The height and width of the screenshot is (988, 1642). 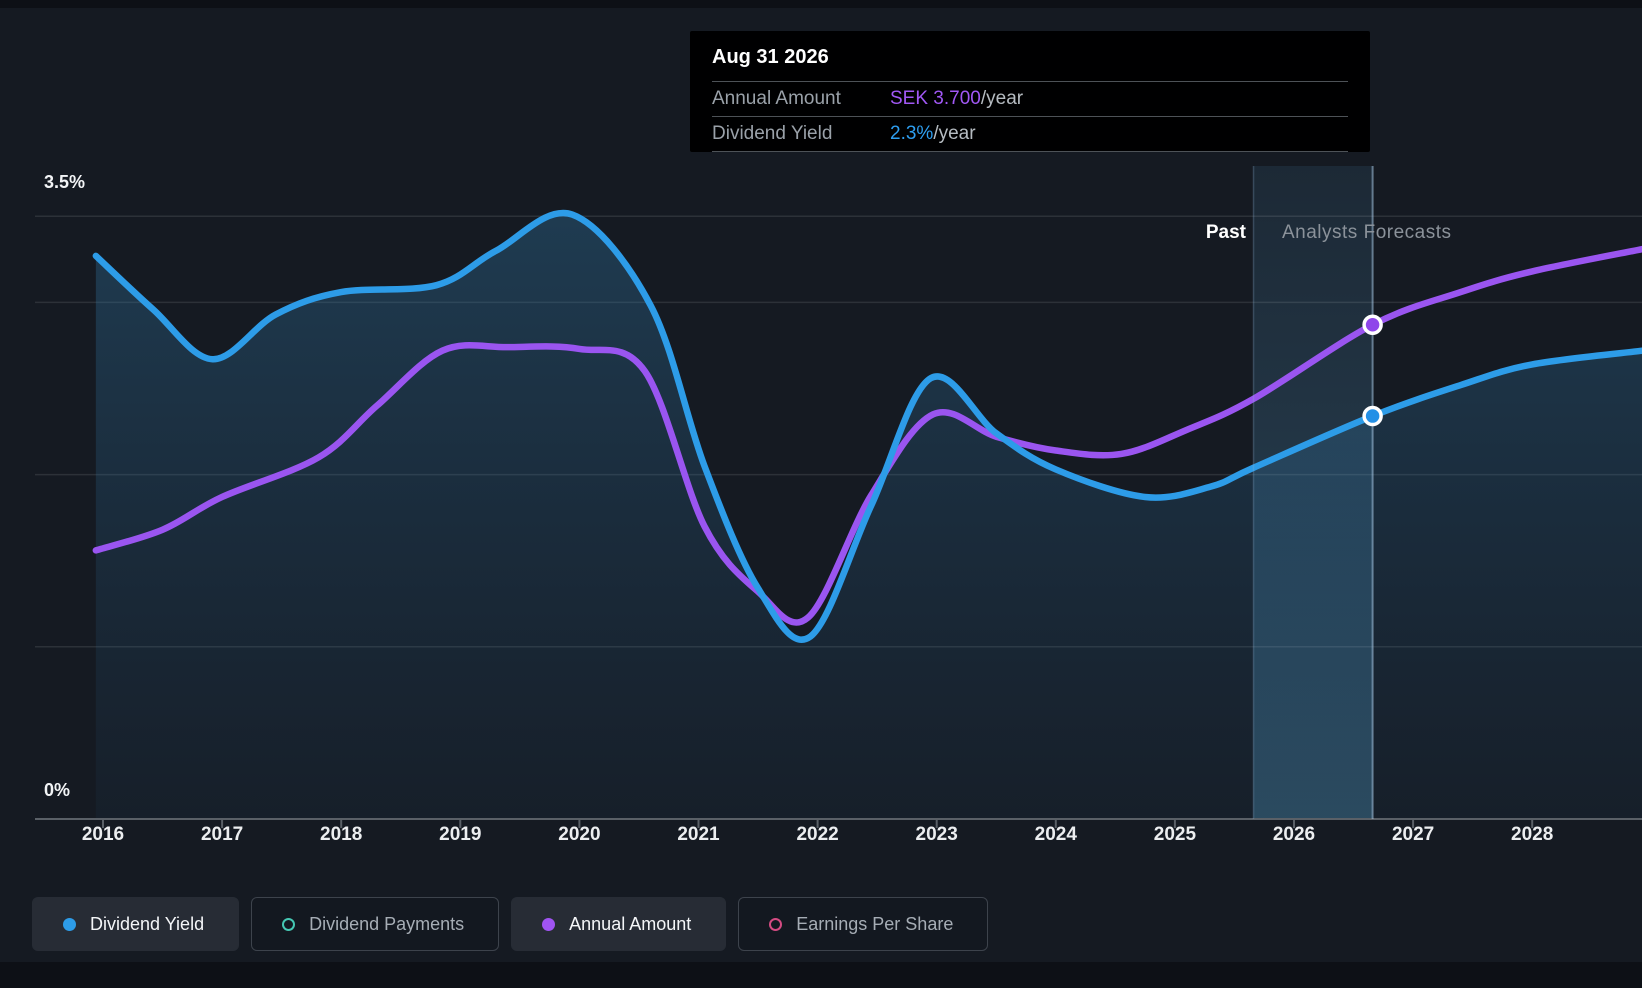 What do you see at coordinates (147, 923) in the screenshot?
I see `legend-label-dividend-yield: Dividend Yield` at bounding box center [147, 923].